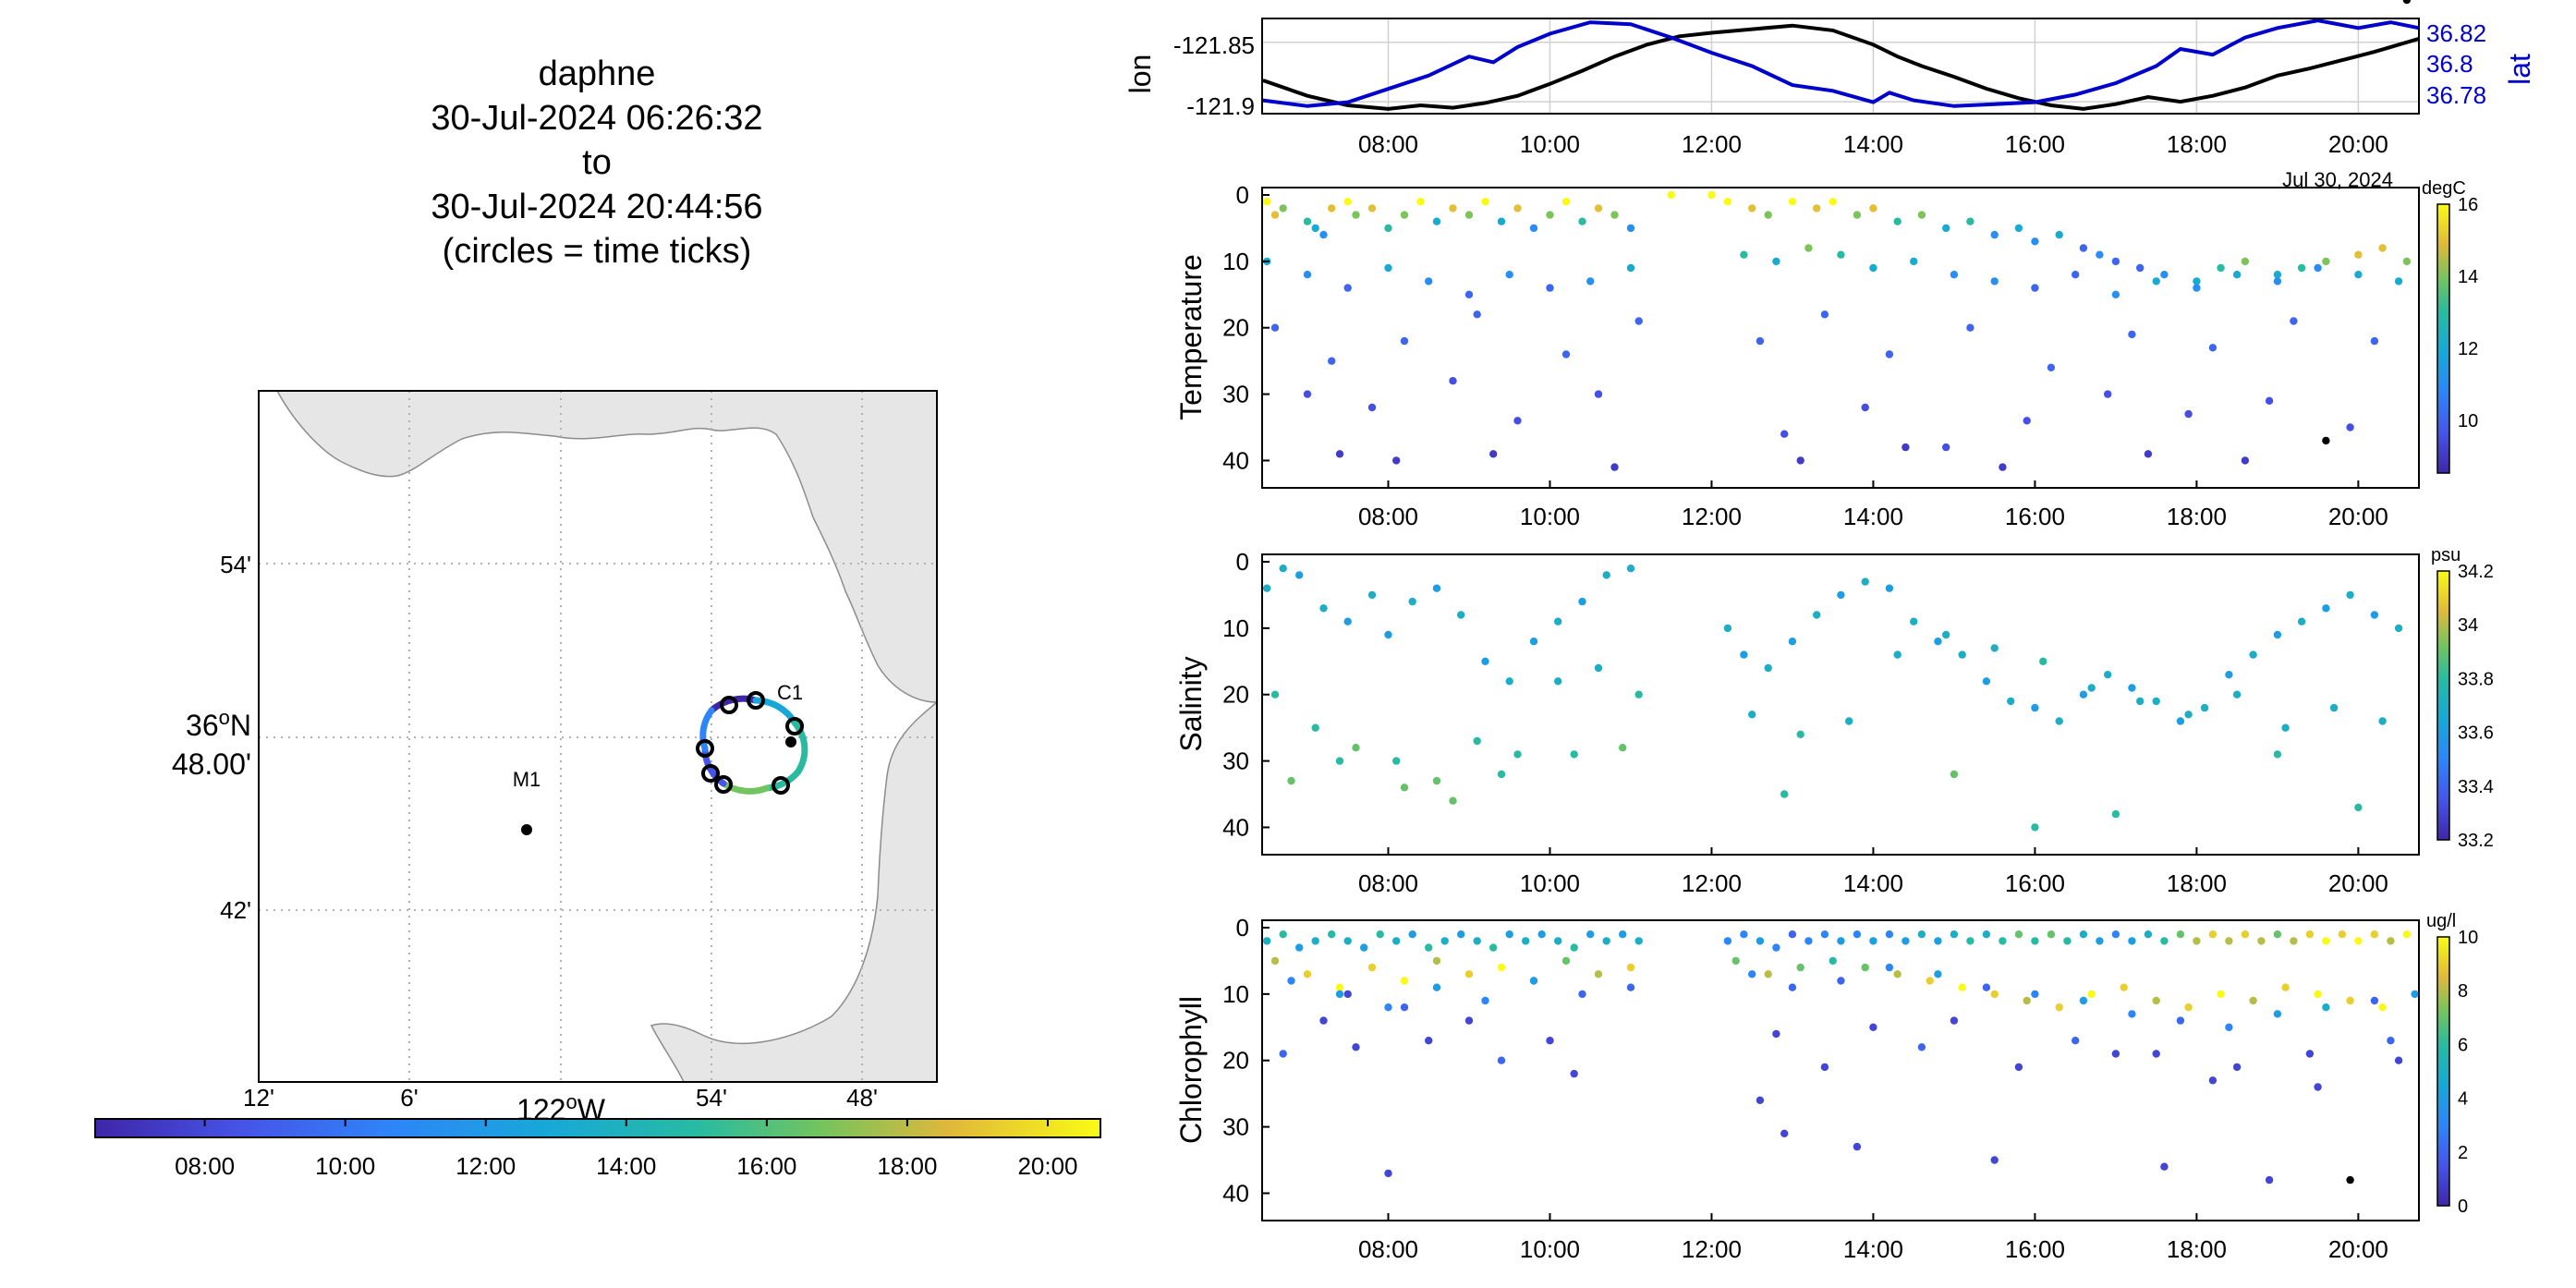 This screenshot has width=2576, height=1288. What do you see at coordinates (1220, 106) in the screenshot?
I see `lon-tick-2: -121.9` at bounding box center [1220, 106].